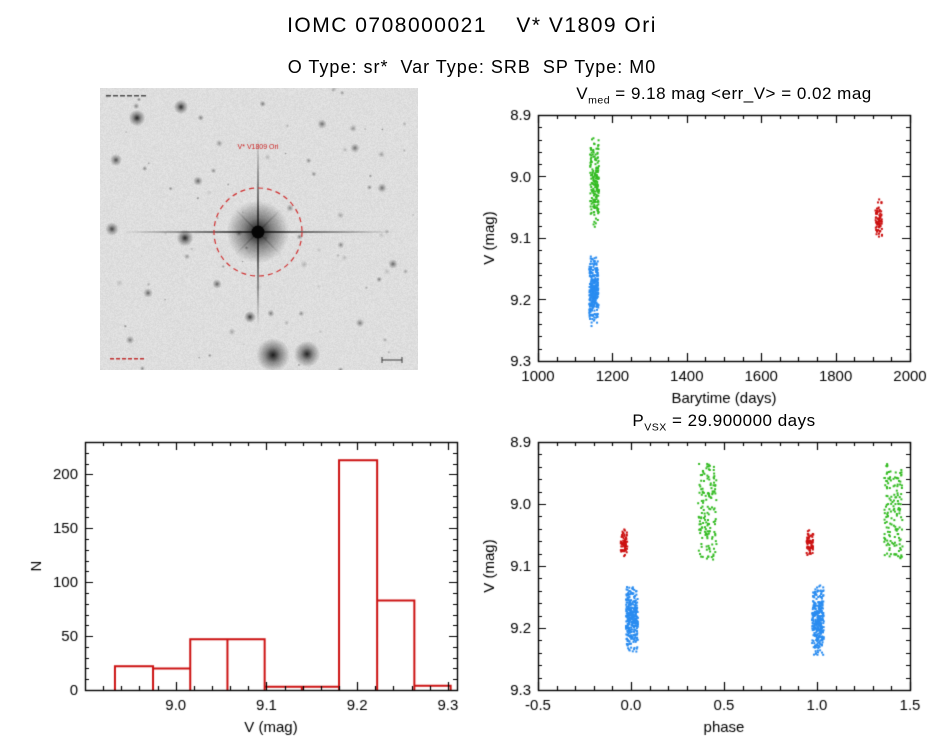 The image size is (944, 747). I want to click on lightcurve-title: Vmed = 9.18 mag <err_V> = 0.02 mag, so click(724, 95).